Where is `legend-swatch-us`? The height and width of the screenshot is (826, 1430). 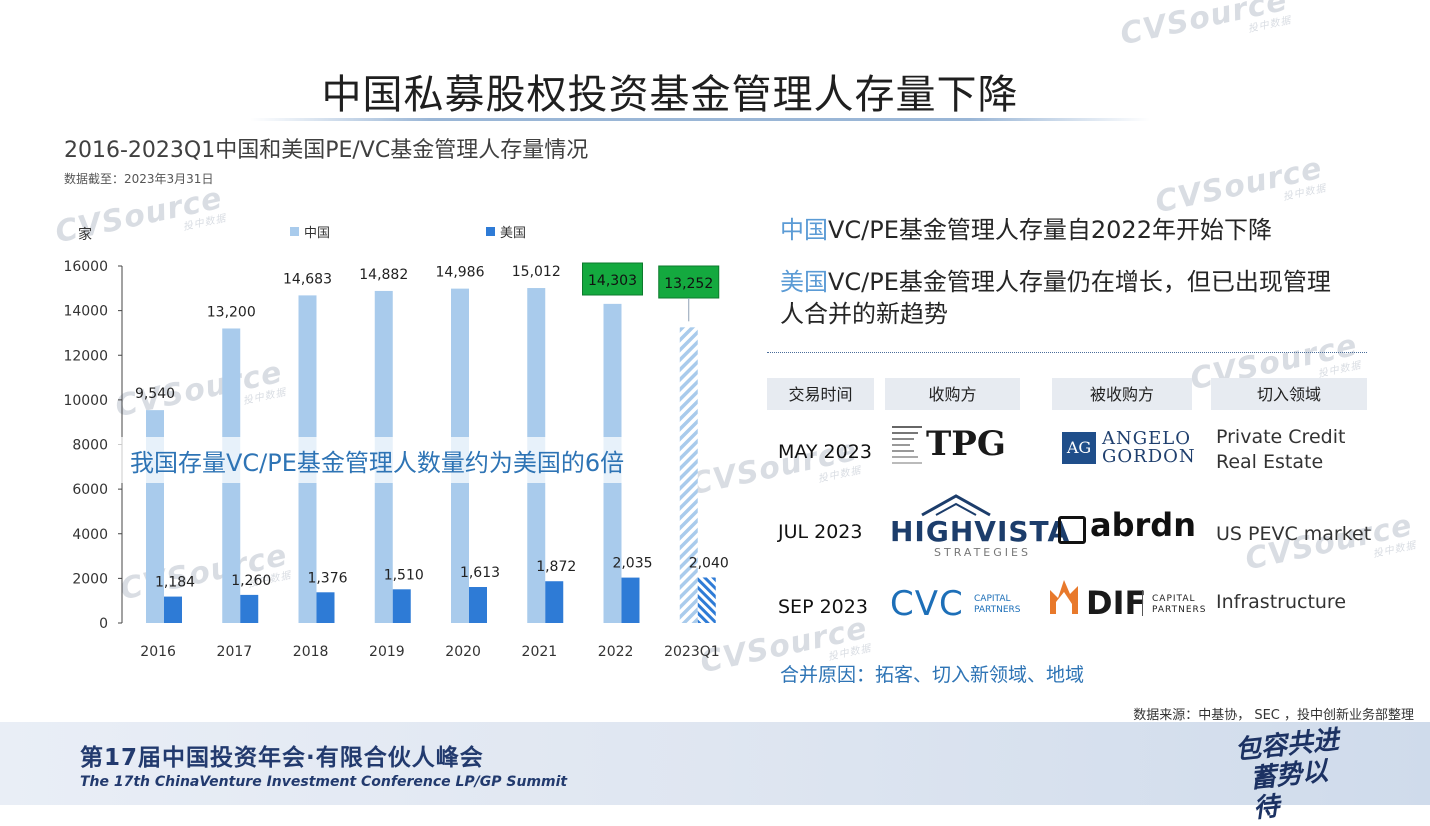 legend-swatch-us is located at coordinates (490, 231).